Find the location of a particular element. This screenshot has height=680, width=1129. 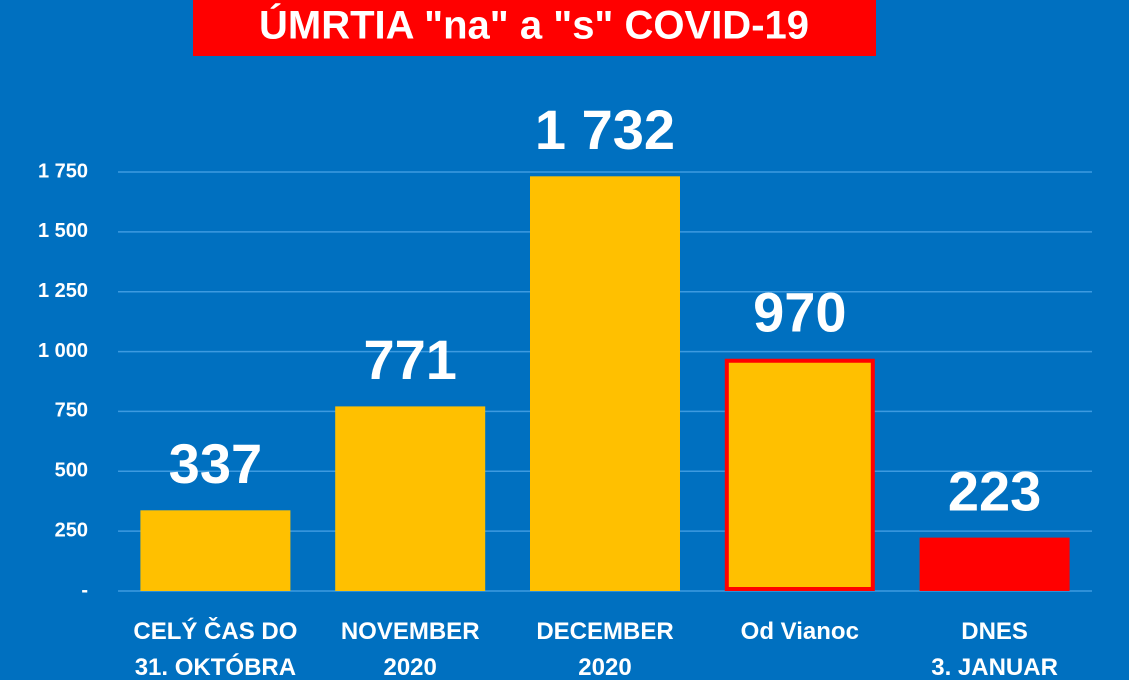

y-tick-label: - is located at coordinates (84, 590).